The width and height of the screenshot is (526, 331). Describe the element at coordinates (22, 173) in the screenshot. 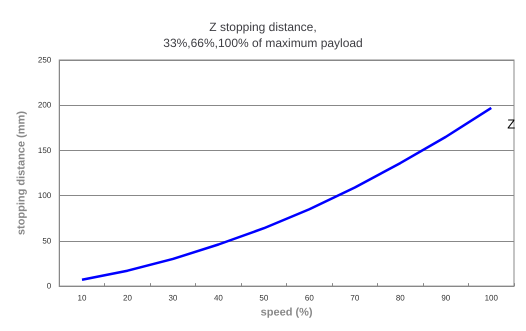

I see `y-axis-title: stopping distance (mm)` at that location.